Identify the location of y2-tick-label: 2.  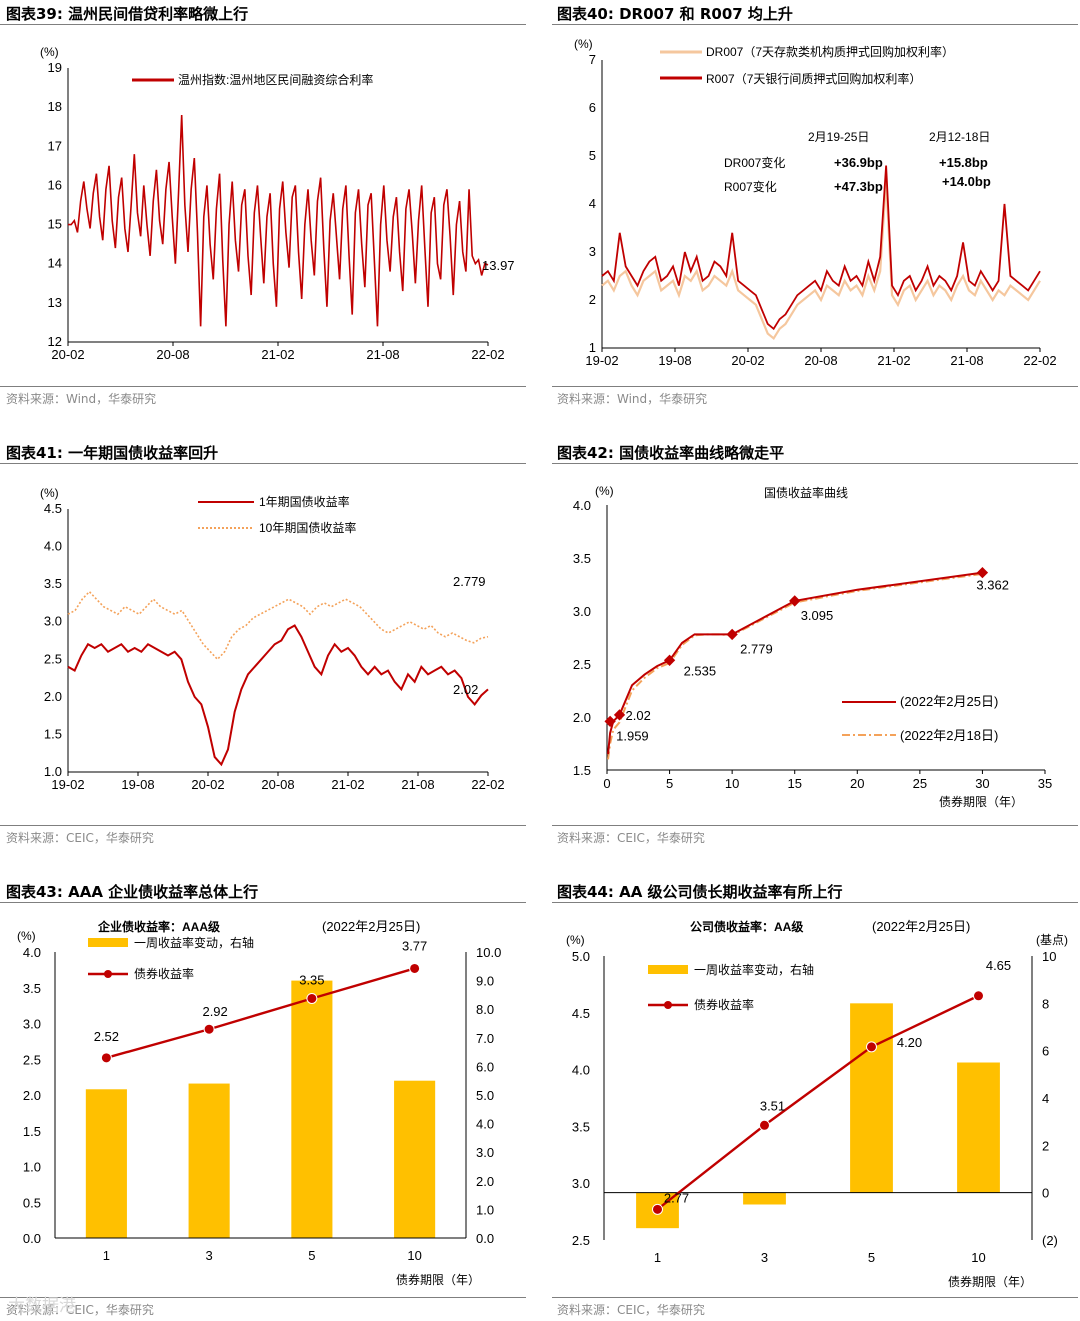
(1045, 1145).